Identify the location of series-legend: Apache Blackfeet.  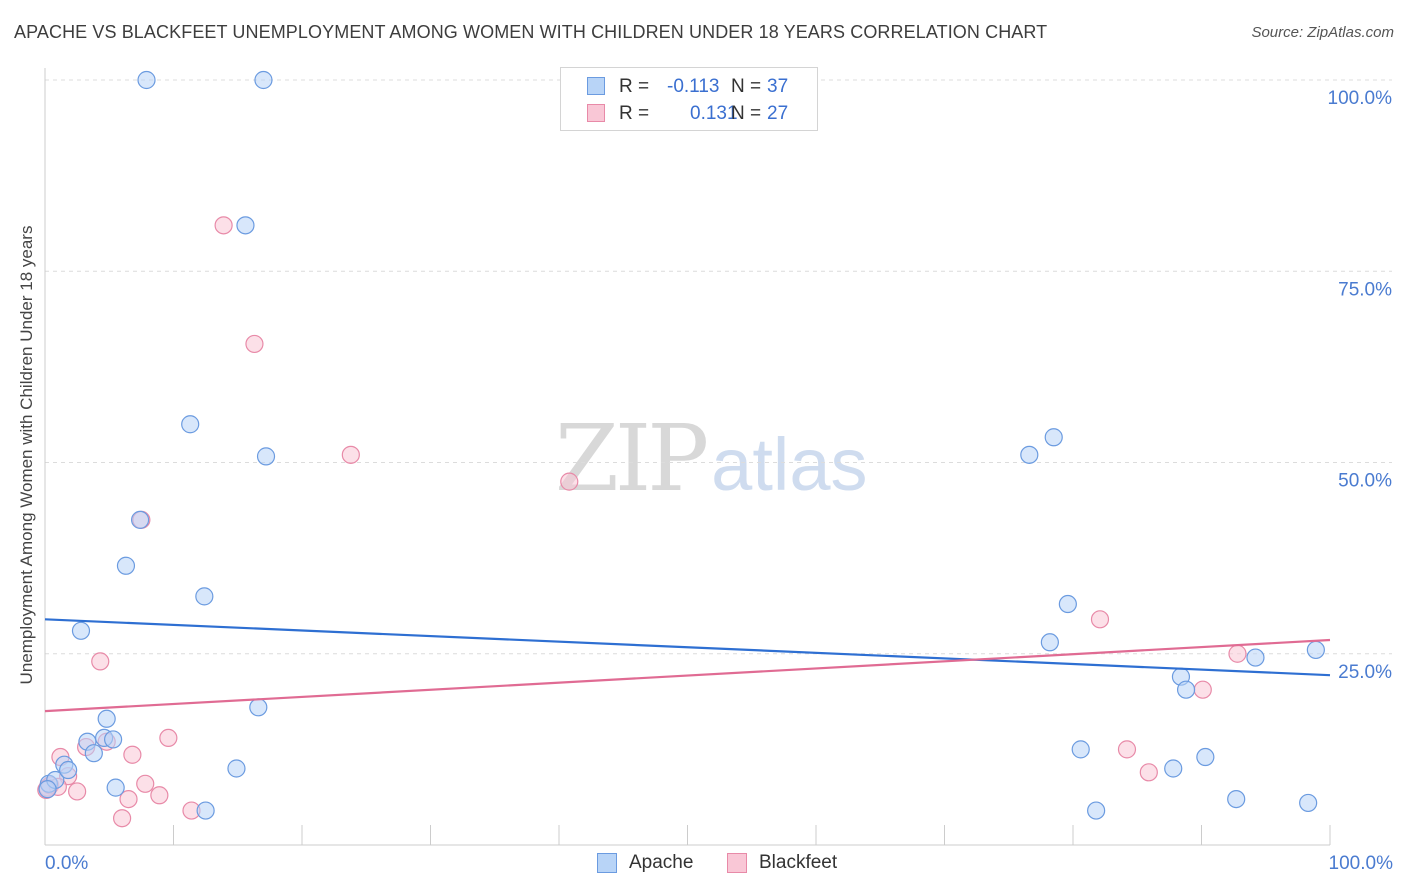
(703, 865).